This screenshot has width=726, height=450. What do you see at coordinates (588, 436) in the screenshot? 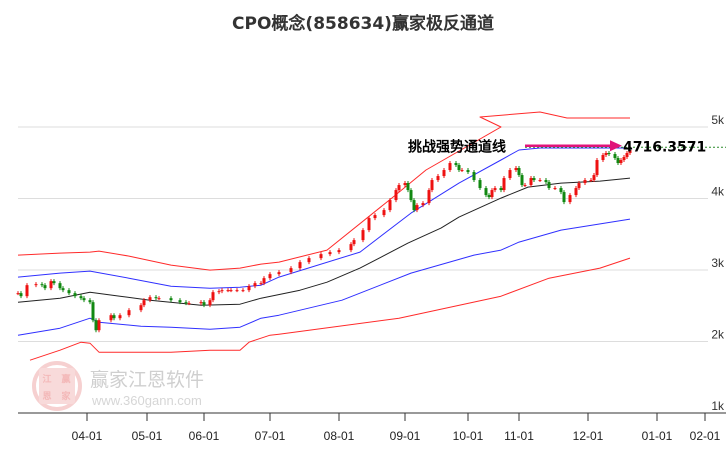
I see `x-tick-label: 12-01` at bounding box center [588, 436].